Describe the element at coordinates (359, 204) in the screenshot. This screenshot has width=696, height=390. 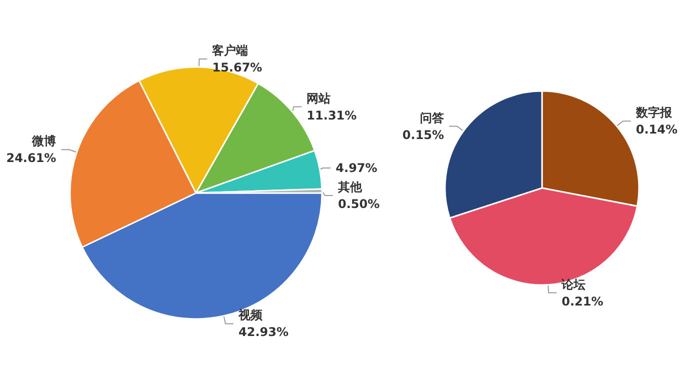
I see `data-label: 0.50%` at that location.